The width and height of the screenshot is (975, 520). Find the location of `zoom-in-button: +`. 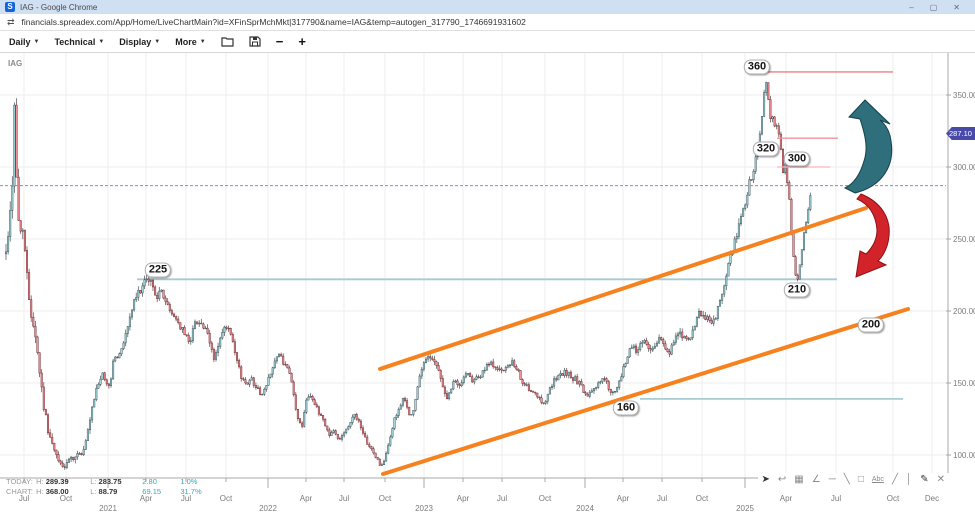

zoom-in-button: + is located at coordinates (302, 41).